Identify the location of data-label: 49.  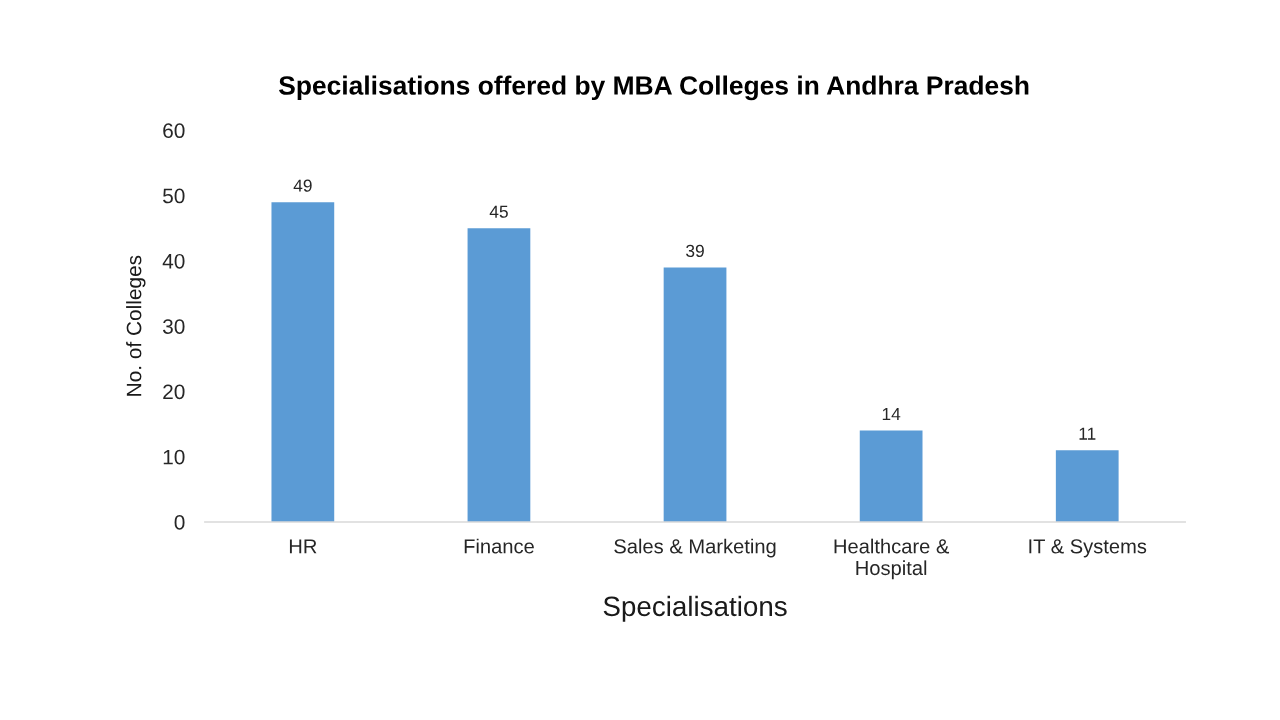
(302, 185).